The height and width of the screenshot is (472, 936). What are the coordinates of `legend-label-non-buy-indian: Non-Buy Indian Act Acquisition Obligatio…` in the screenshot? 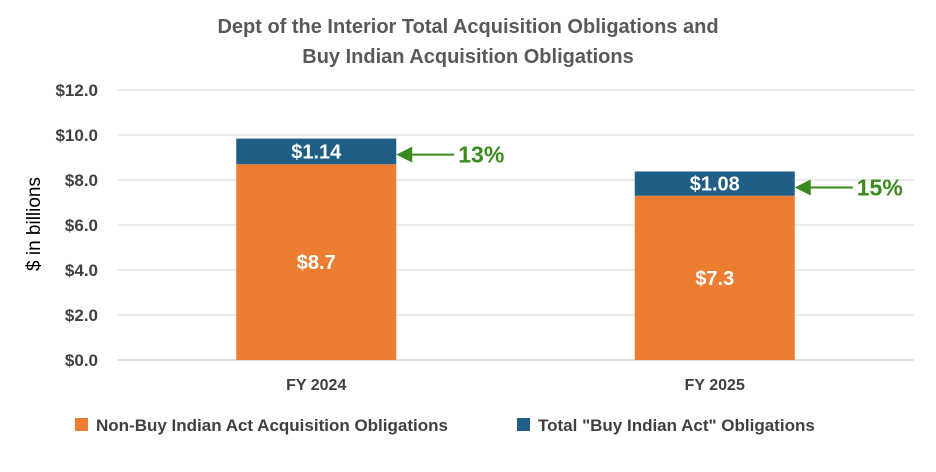 It's located at (272, 425).